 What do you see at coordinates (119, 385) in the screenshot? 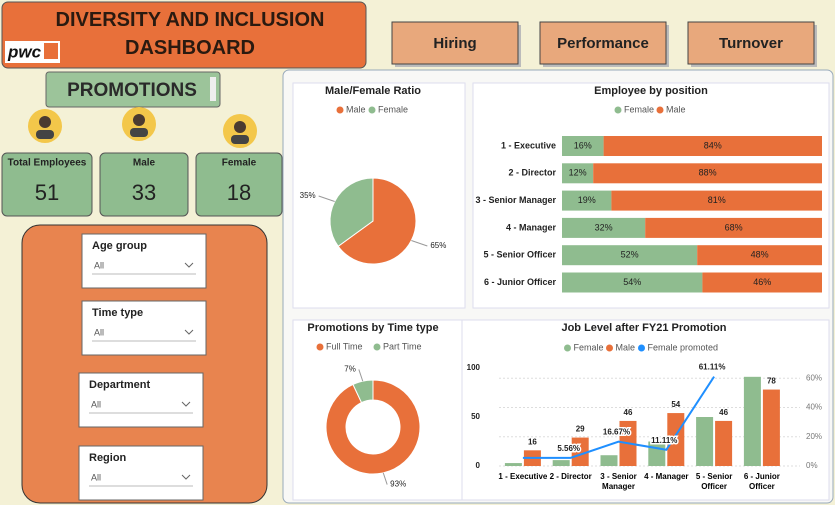
I see `filter-label: Department` at bounding box center [119, 385].